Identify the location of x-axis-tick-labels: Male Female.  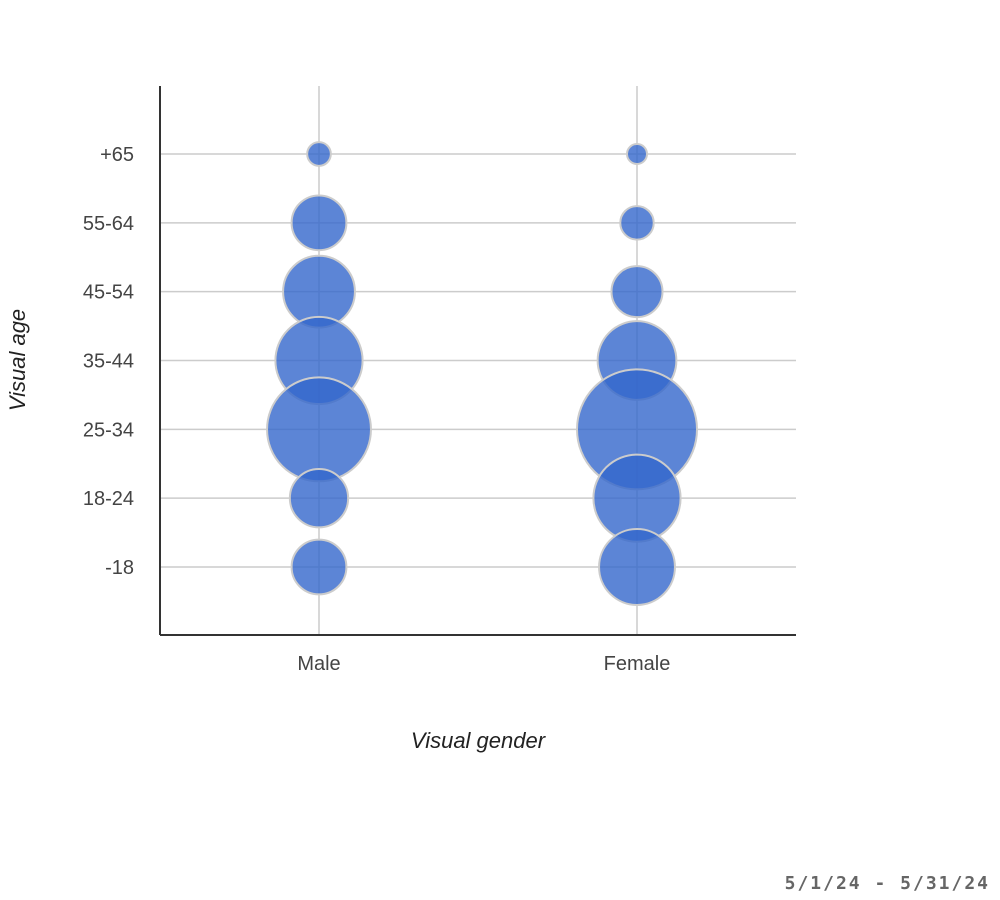
(483, 664).